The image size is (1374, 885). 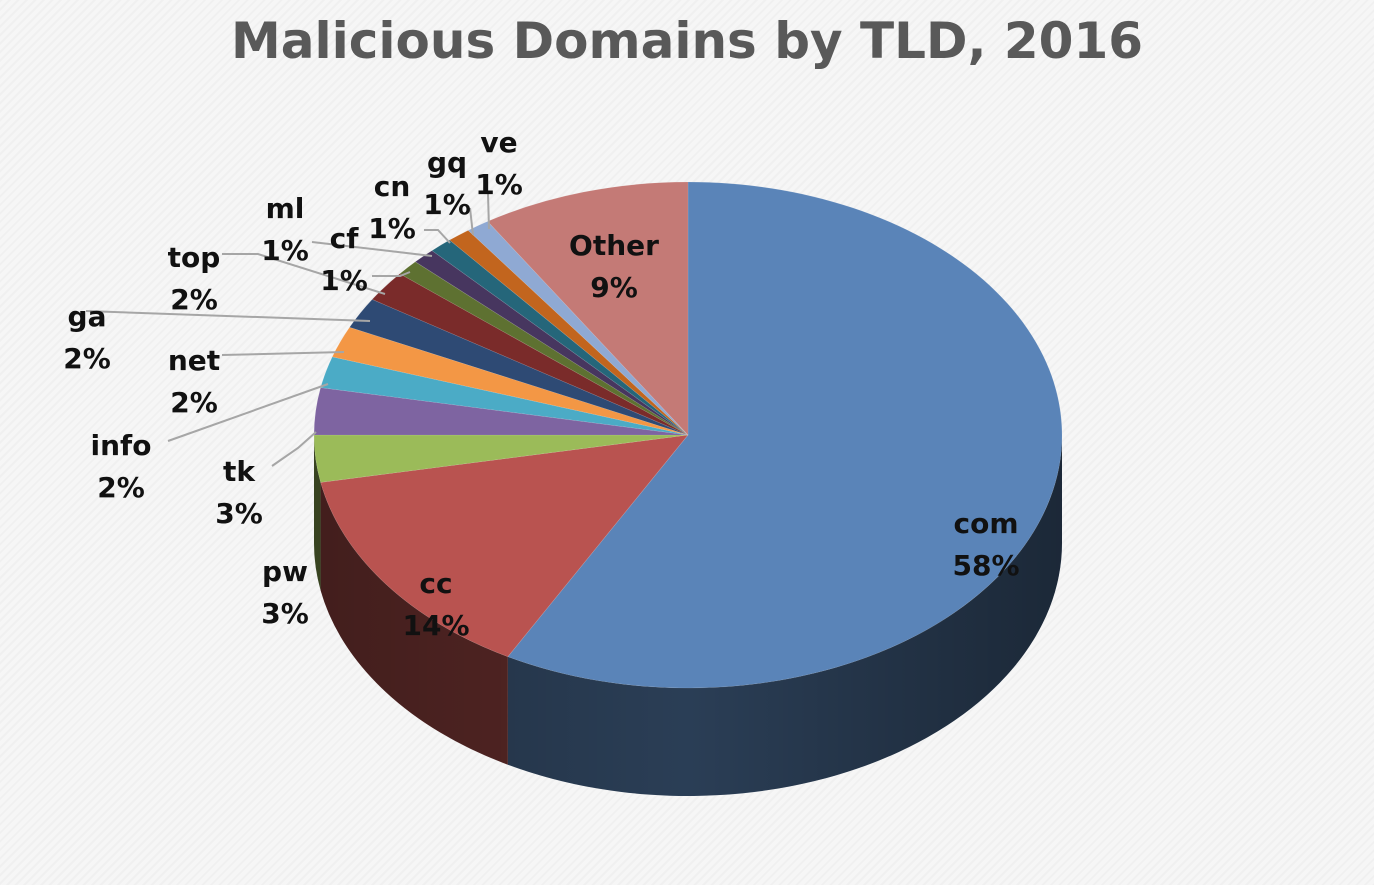 What do you see at coordinates (435, 625) in the screenshot?
I see `slice-percent-label: 14%` at bounding box center [435, 625].